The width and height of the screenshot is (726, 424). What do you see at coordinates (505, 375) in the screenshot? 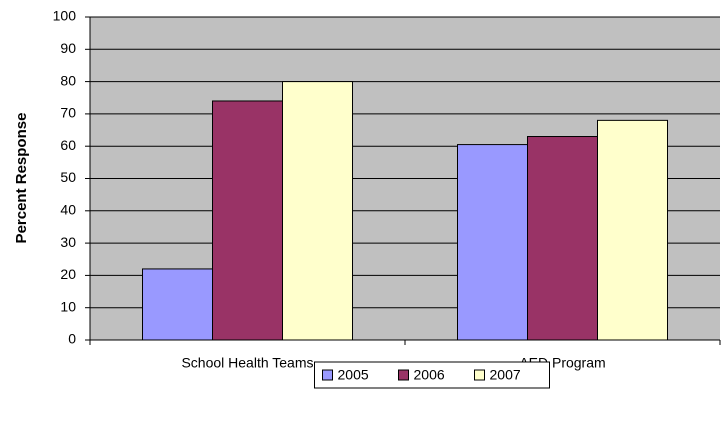
I see `legend-label: 2007` at bounding box center [505, 375].